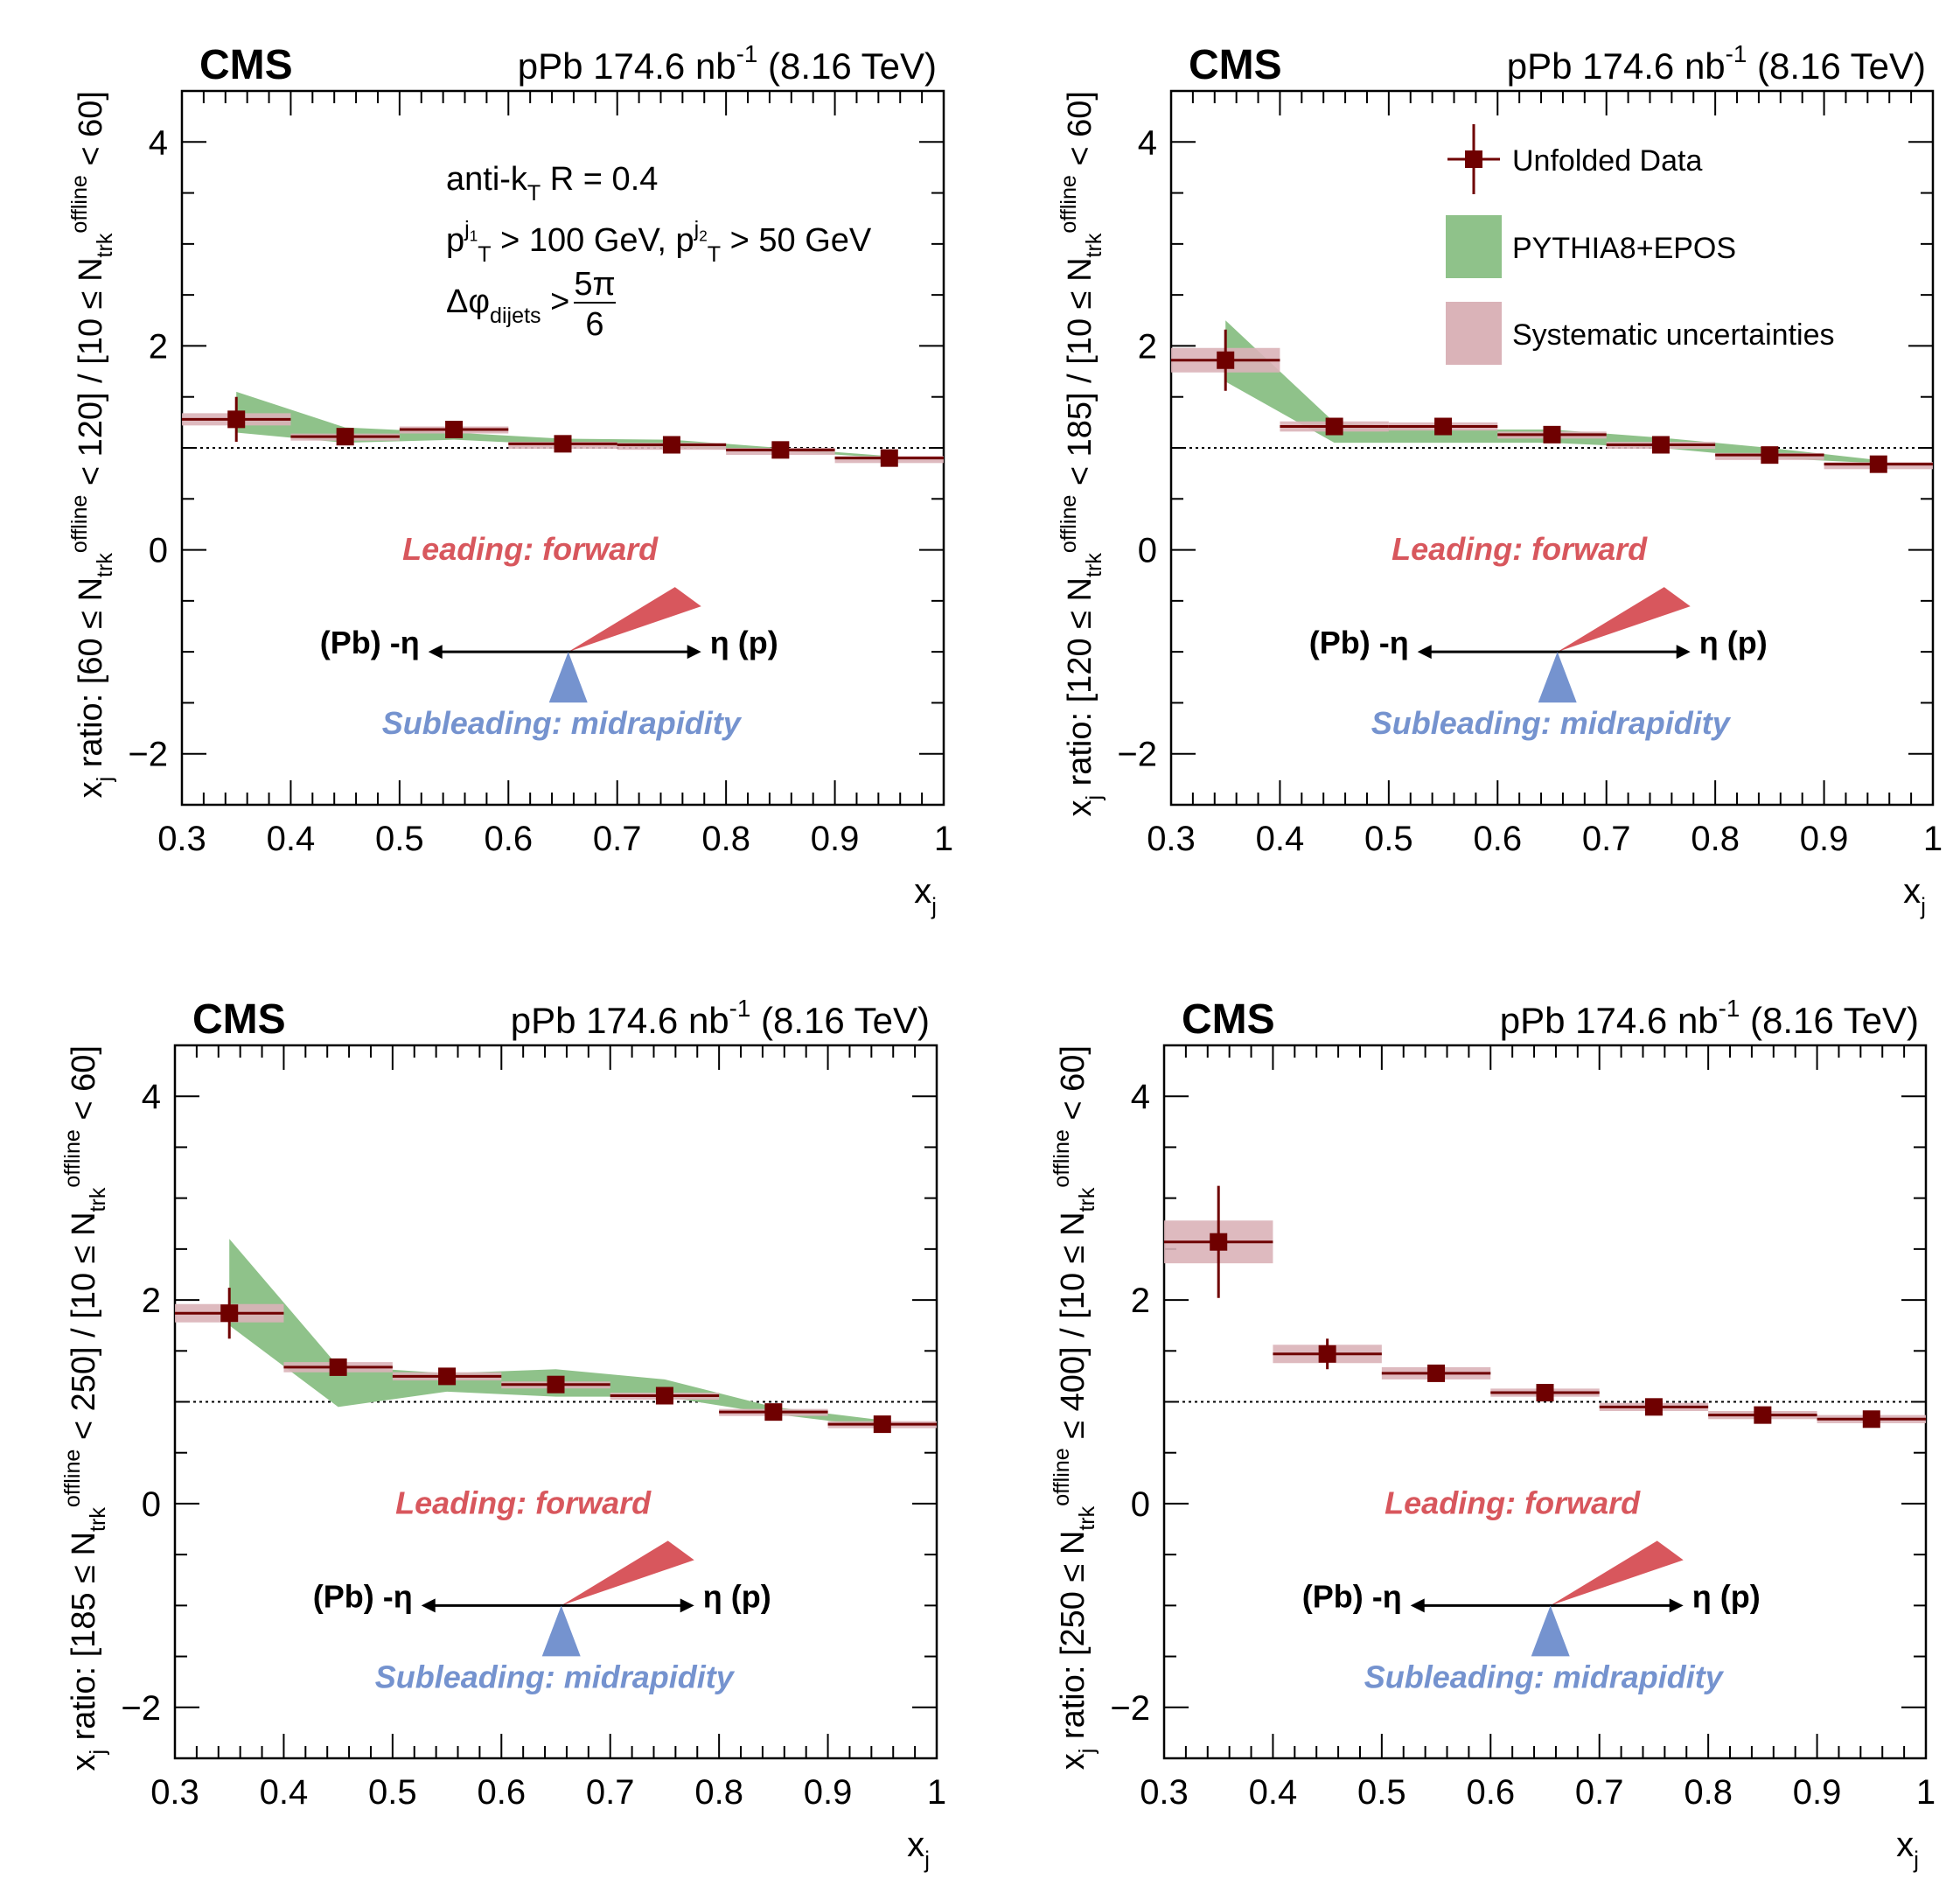 This screenshot has width=1960, height=1893. Describe the element at coordinates (1080, 744) in the screenshot. I see `text-part: ratio: [` at that location.